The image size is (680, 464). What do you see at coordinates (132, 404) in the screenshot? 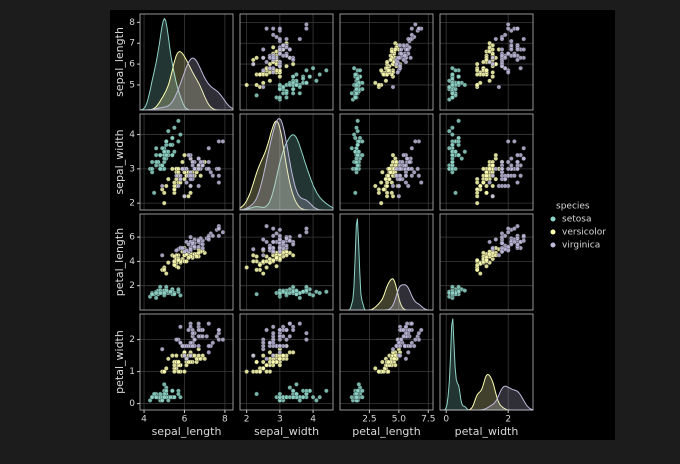
I see `y-tick-label: 0` at bounding box center [132, 404].